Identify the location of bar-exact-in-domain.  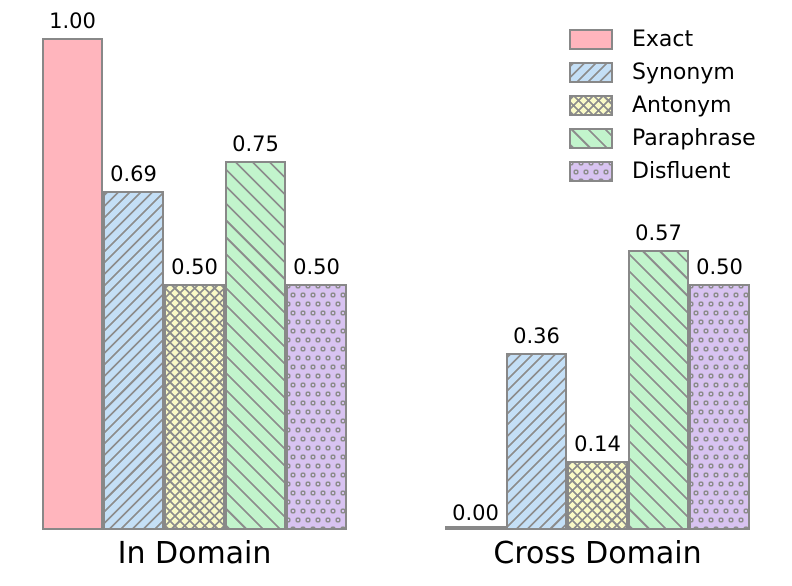
(72, 284).